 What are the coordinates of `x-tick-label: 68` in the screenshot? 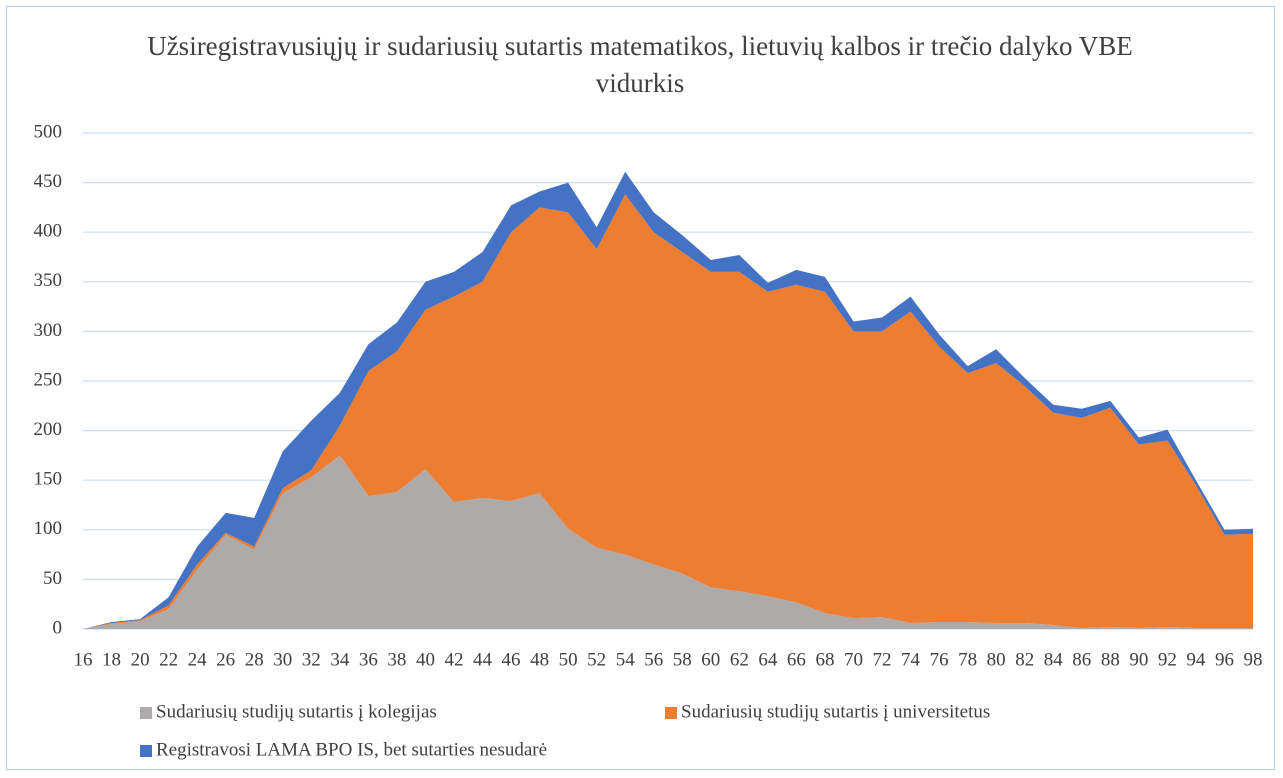 It's located at (824, 659).